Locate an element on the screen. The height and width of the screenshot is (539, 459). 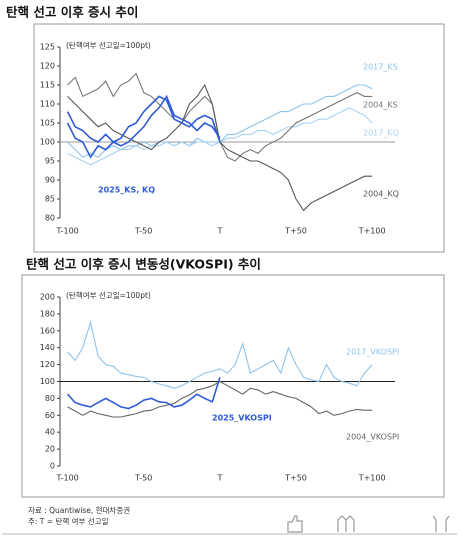
series-label: 2017_VKOSPI is located at coordinates (372, 352).